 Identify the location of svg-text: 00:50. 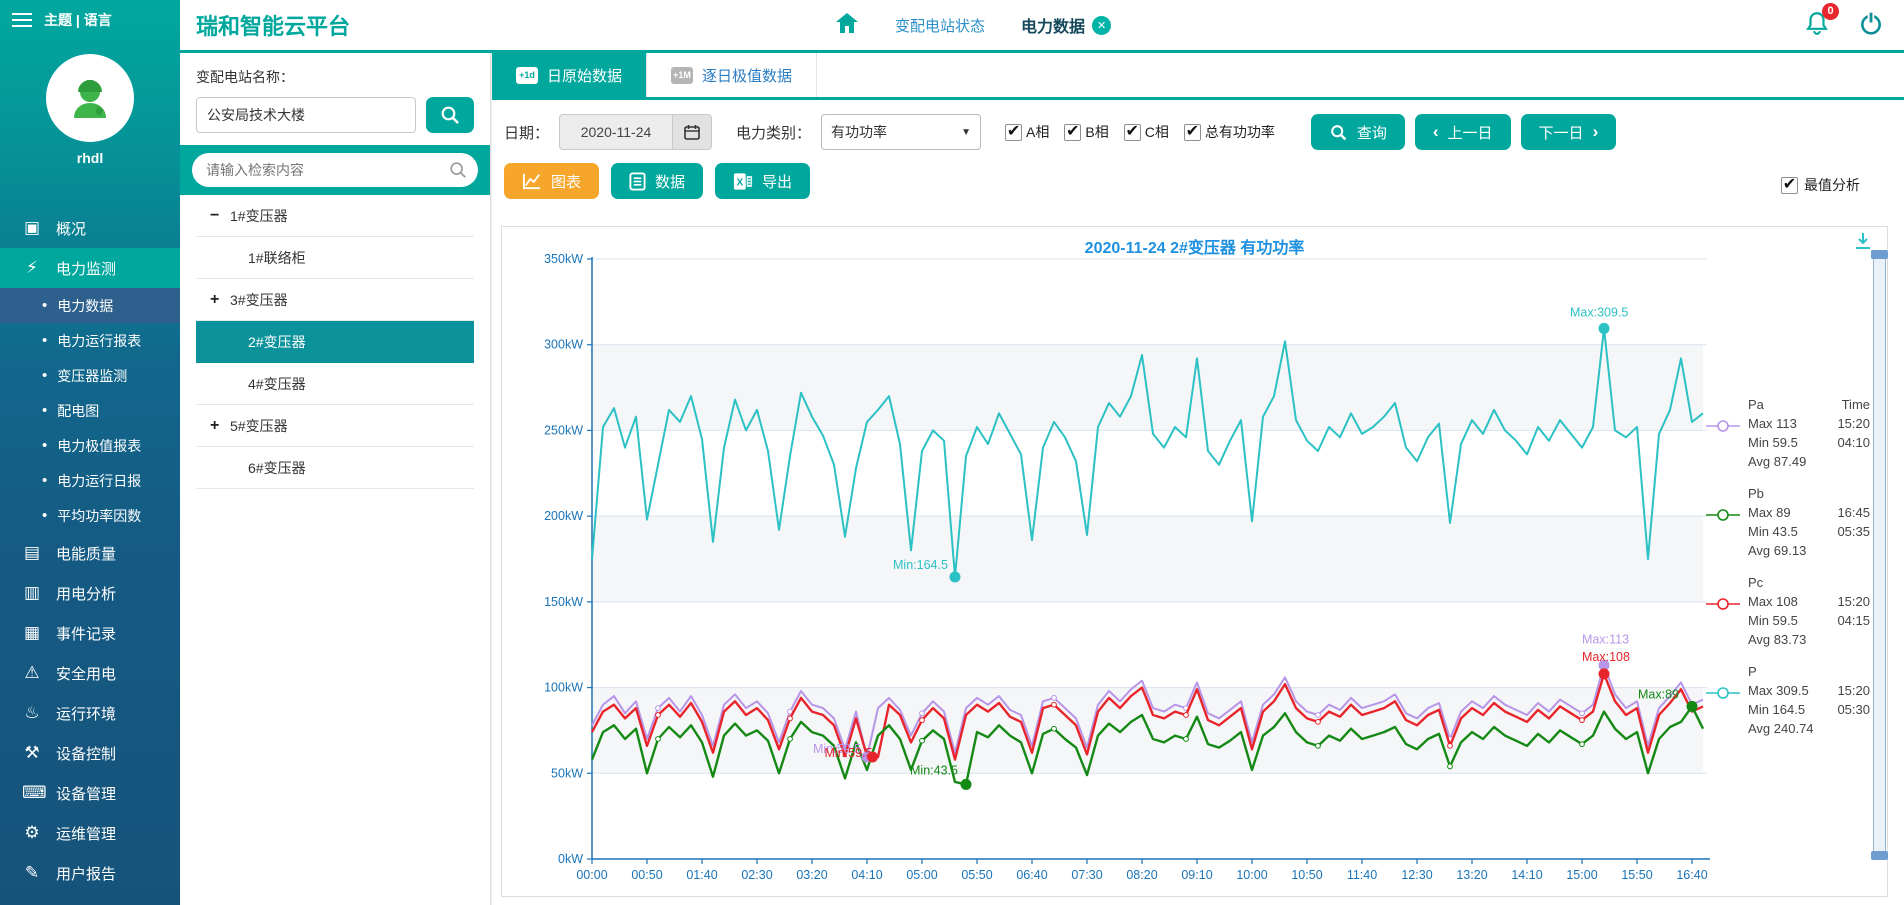
(646, 875).